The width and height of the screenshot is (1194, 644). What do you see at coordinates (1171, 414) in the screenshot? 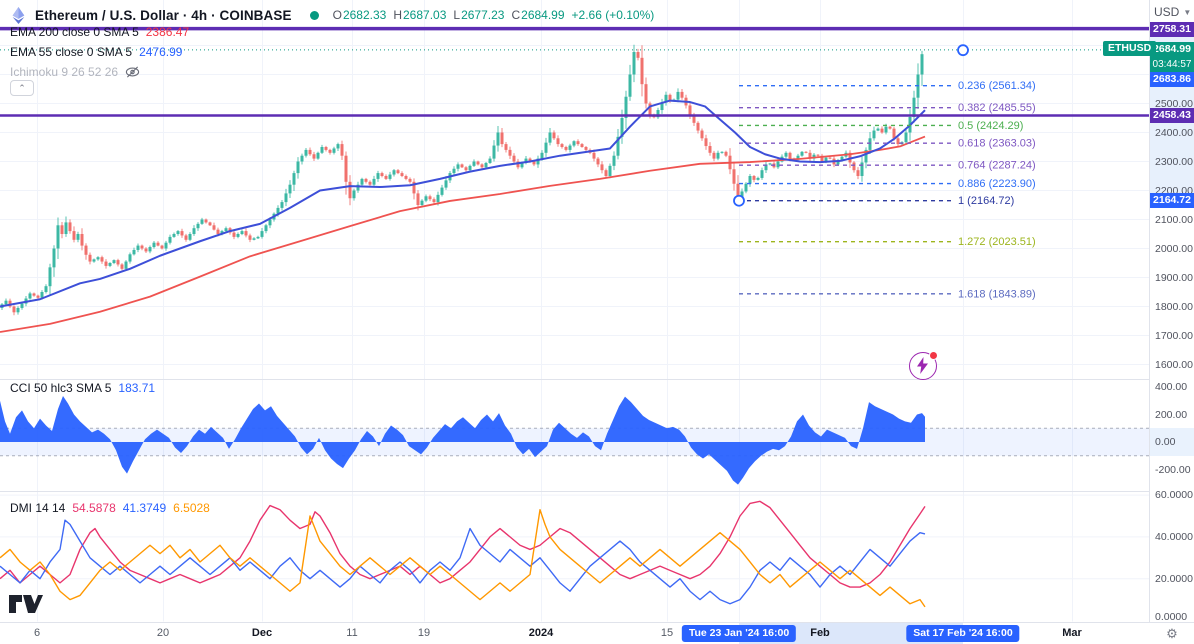
I see `axis-tick-label: 200.00` at bounding box center [1171, 414].